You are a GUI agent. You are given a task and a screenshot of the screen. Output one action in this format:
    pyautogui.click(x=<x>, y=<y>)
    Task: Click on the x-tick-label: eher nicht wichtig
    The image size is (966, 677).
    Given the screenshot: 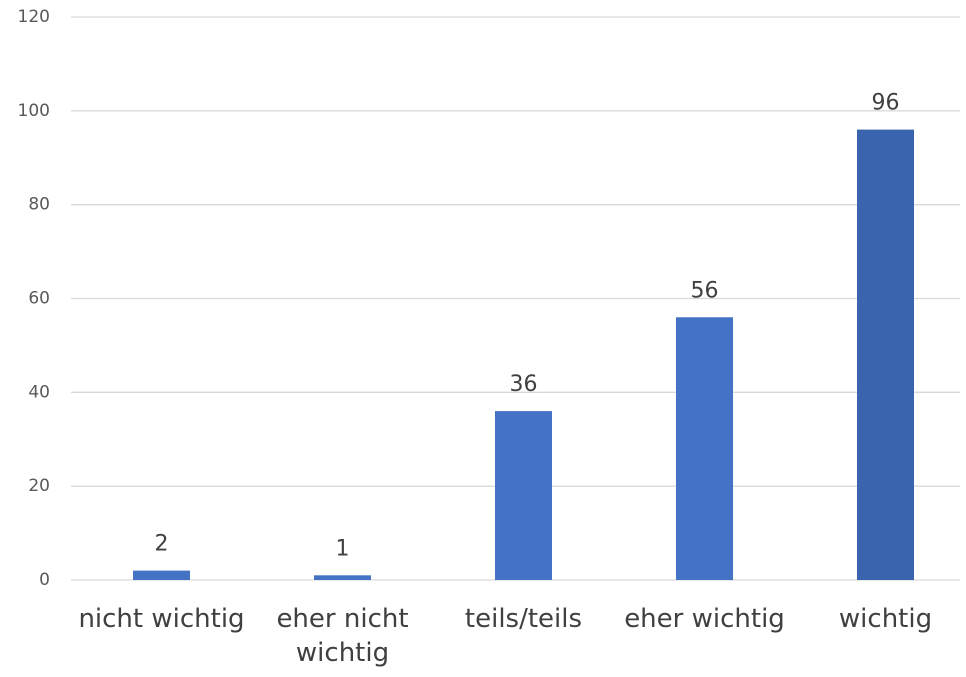 What is the action you would take?
    pyautogui.click(x=342, y=636)
    